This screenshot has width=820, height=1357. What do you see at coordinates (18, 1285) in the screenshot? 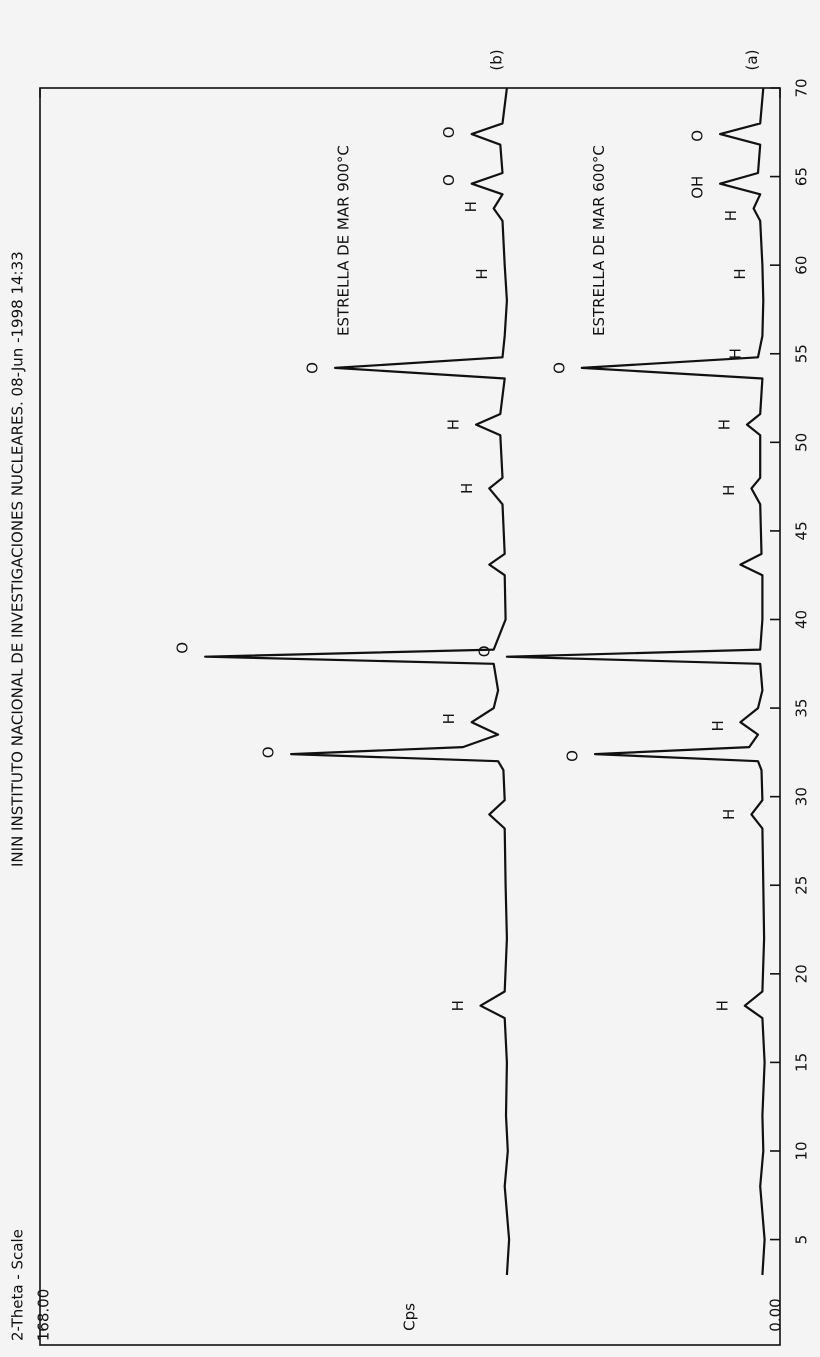
I see `x-axis-label: 2-Theta - Scale` at bounding box center [18, 1285].